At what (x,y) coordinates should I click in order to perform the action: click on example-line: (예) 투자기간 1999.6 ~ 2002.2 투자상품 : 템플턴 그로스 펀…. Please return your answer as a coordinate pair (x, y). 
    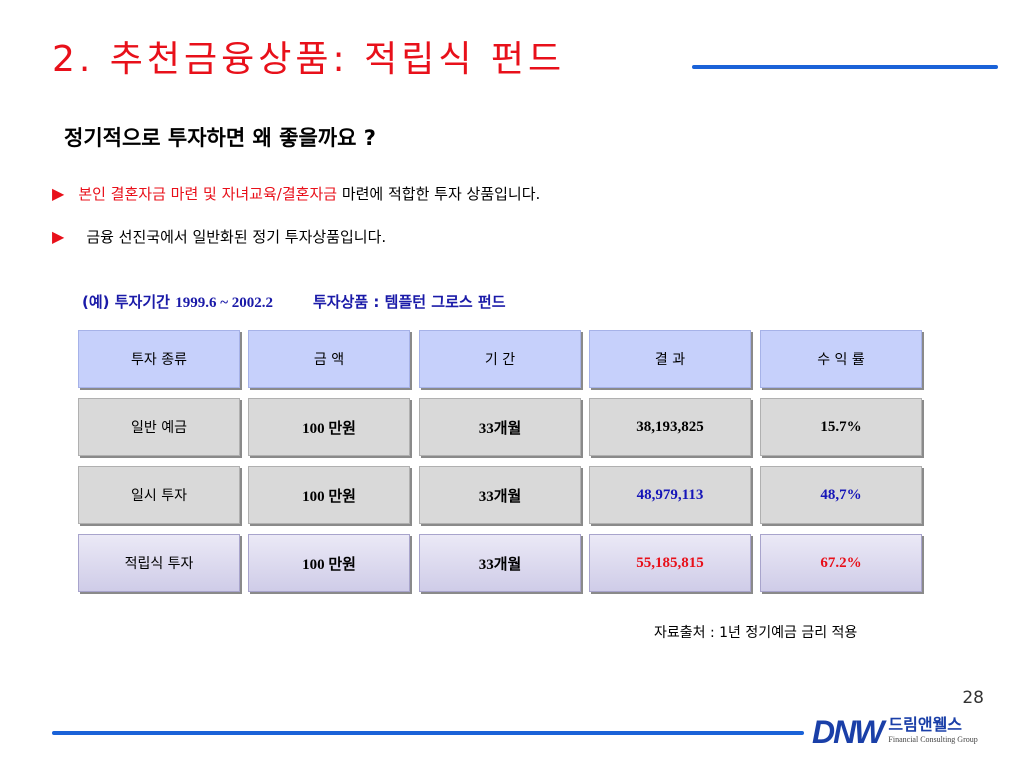
    Looking at the image, I should click on (294, 301).